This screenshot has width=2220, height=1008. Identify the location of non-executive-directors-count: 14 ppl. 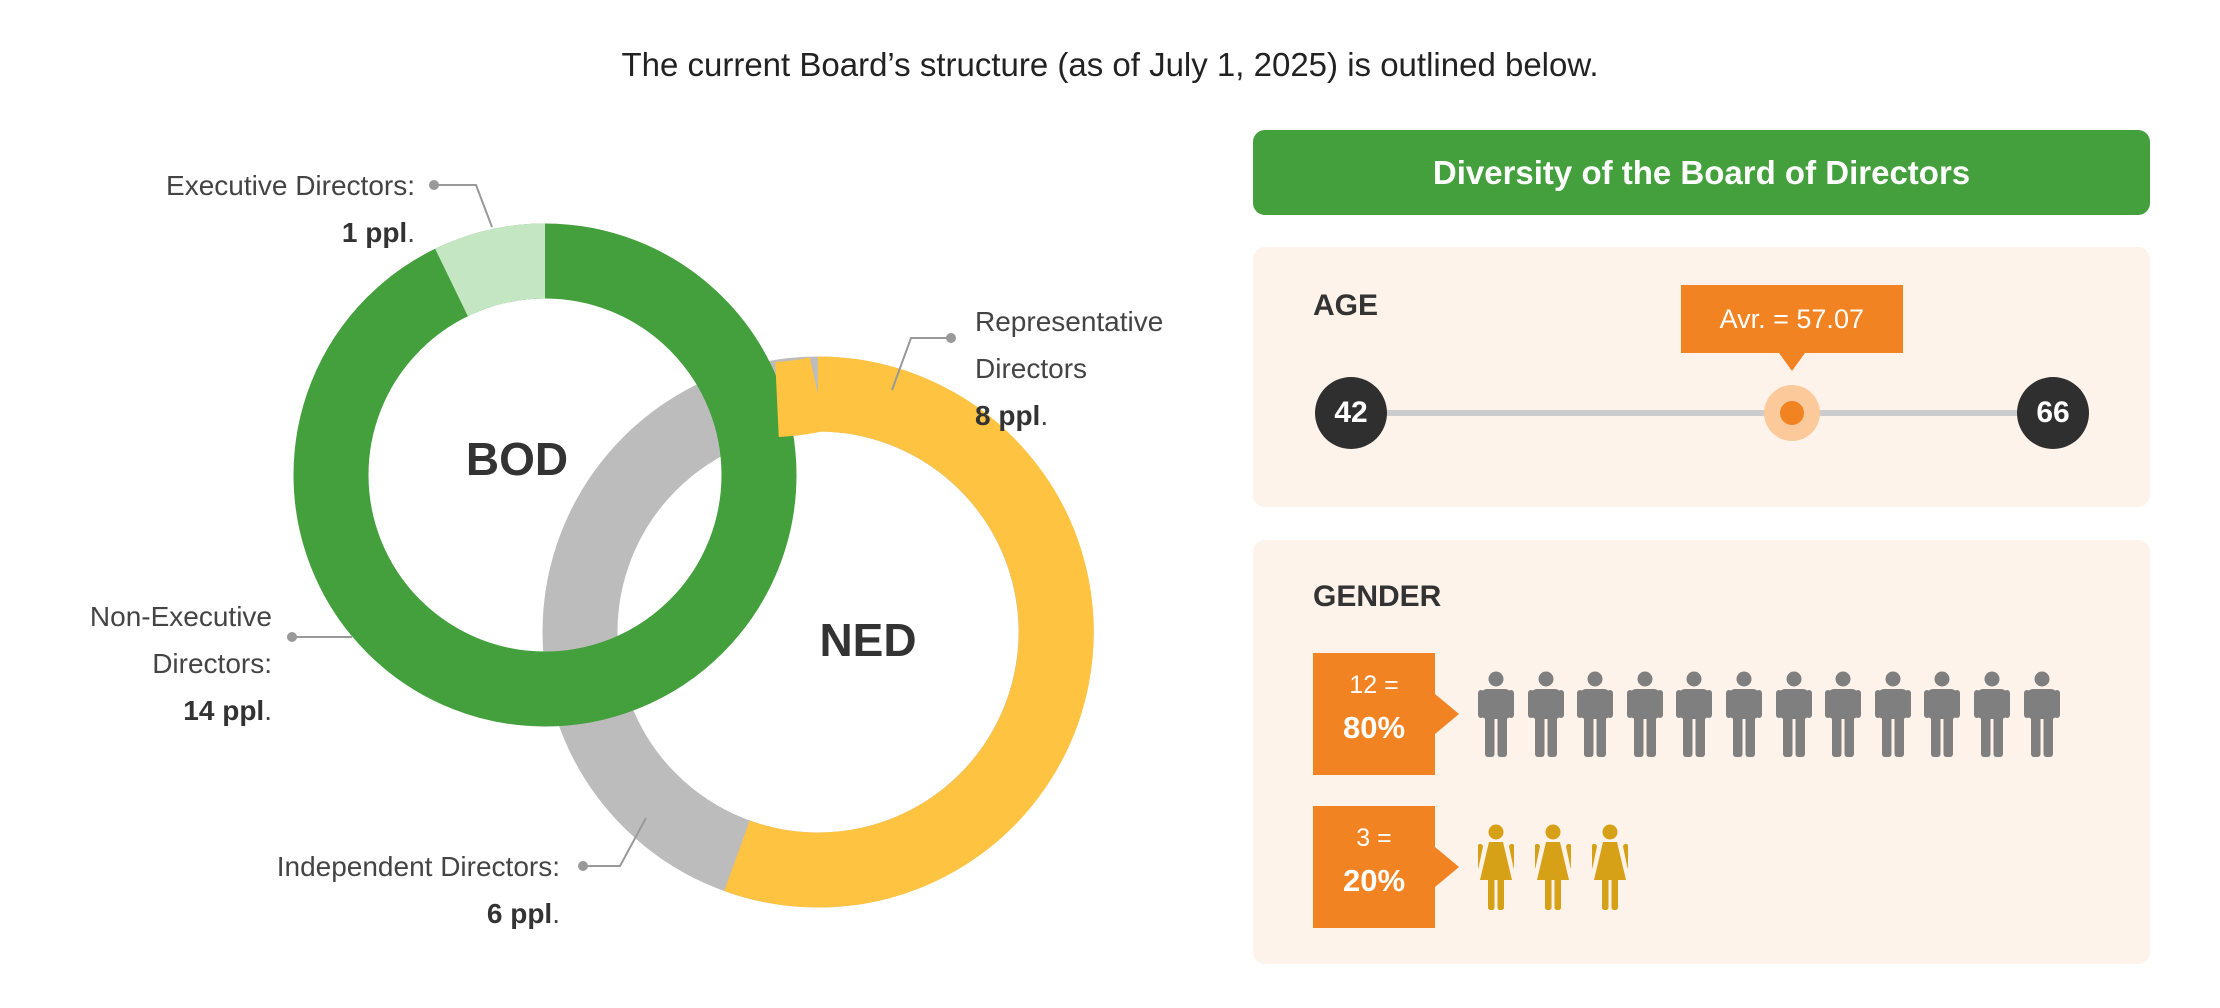
(224, 710).